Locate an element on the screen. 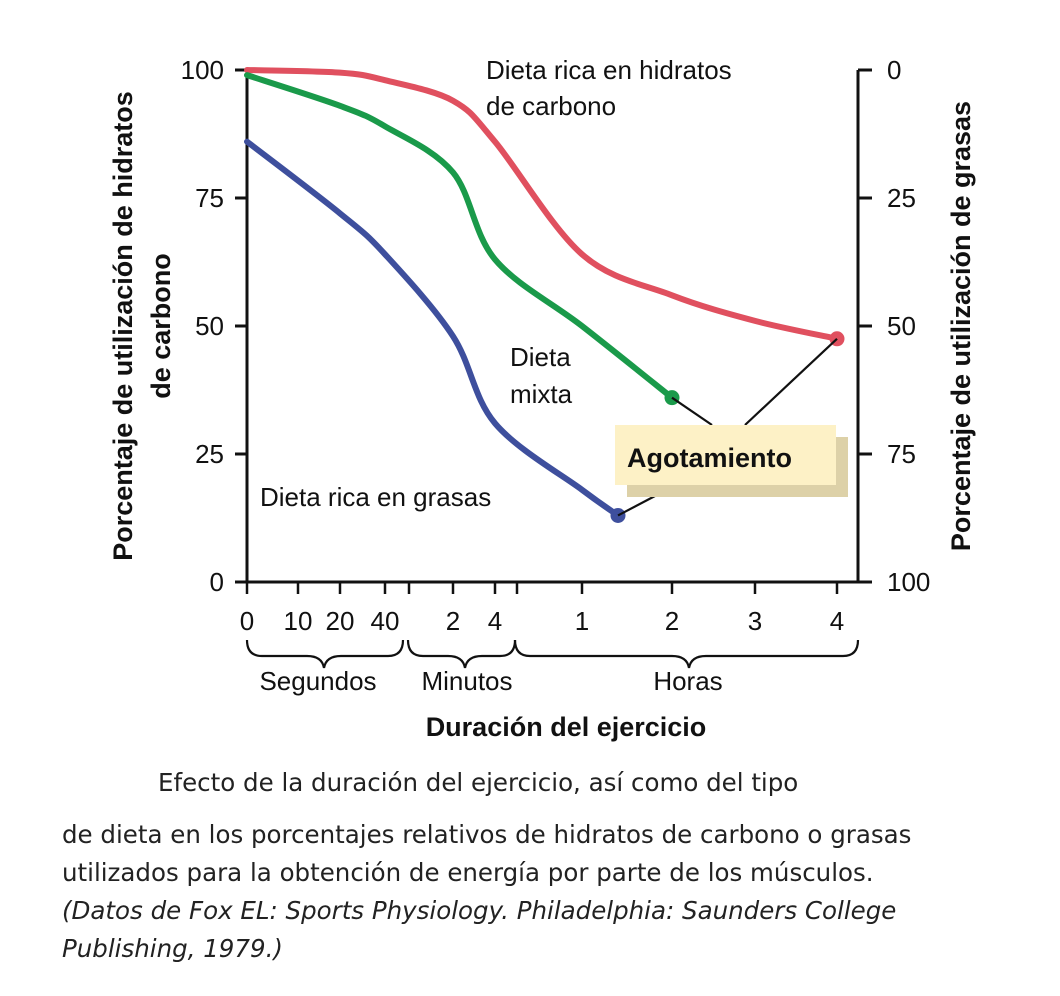  agotamiento-annotation: Agotamiento is located at coordinates (731, 461).